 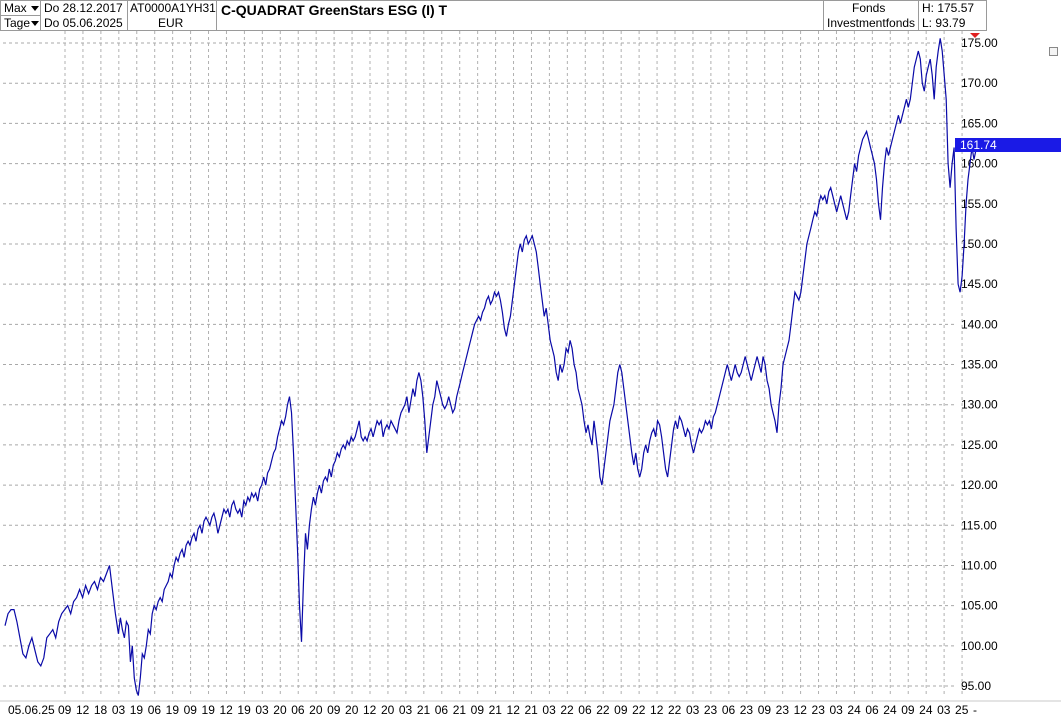 What do you see at coordinates (31, 710) in the screenshot?
I see `x-tick-label: 05.06.25` at bounding box center [31, 710].